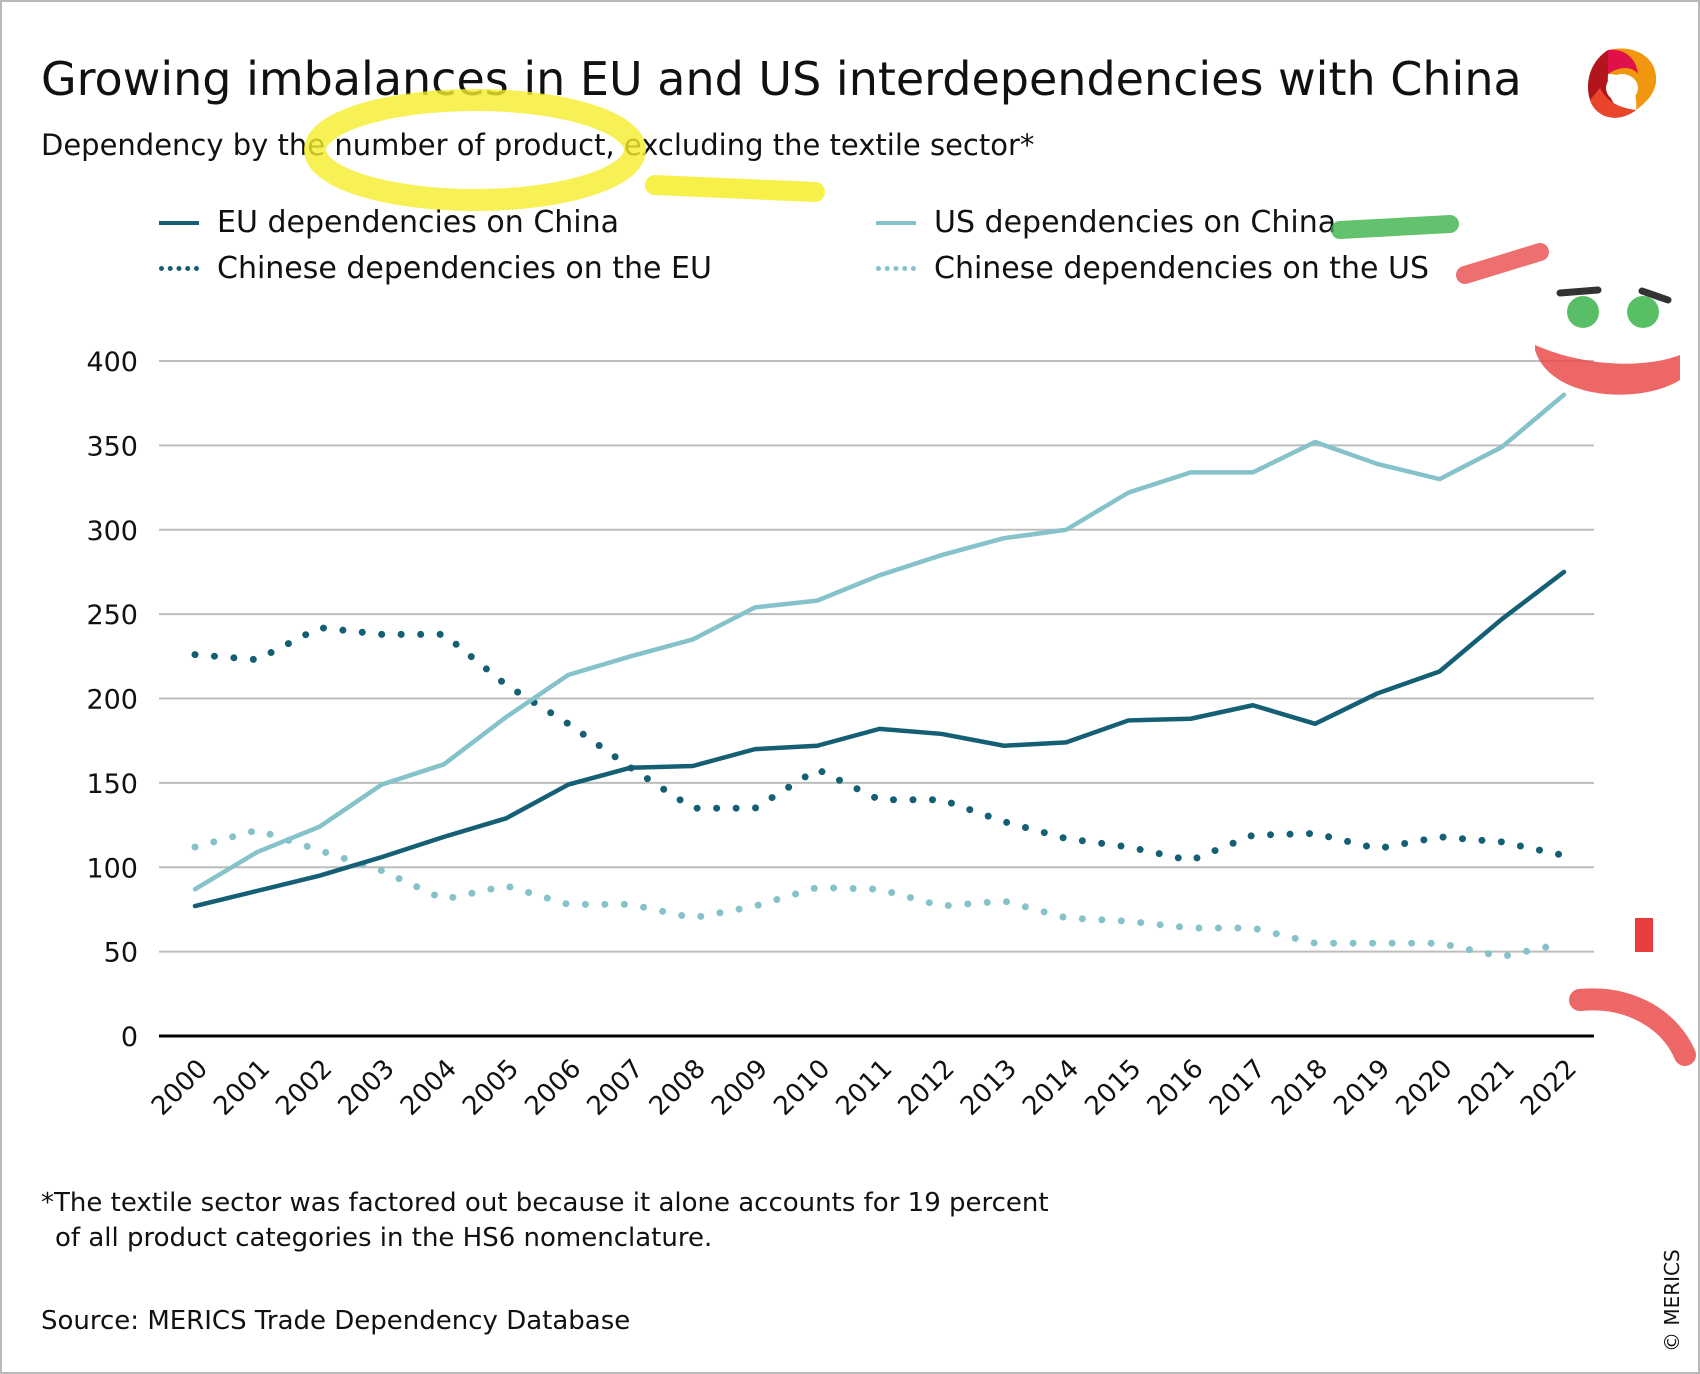 The image size is (1700, 1374). Describe the element at coordinates (1672, 1300) in the screenshot. I see `copyright-note: © MERICS` at that location.